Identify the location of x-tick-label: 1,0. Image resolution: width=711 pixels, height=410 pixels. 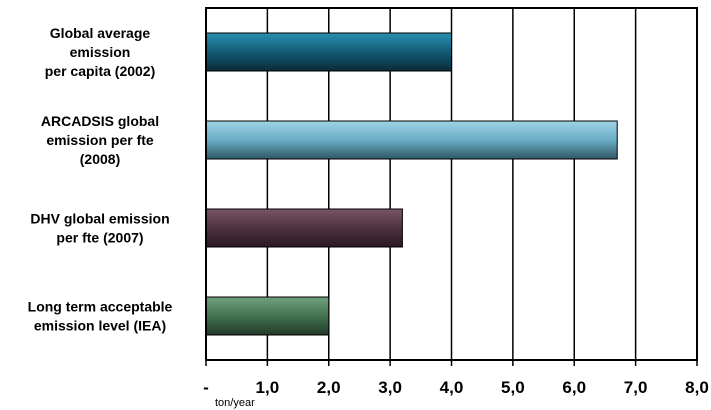
(268, 387).